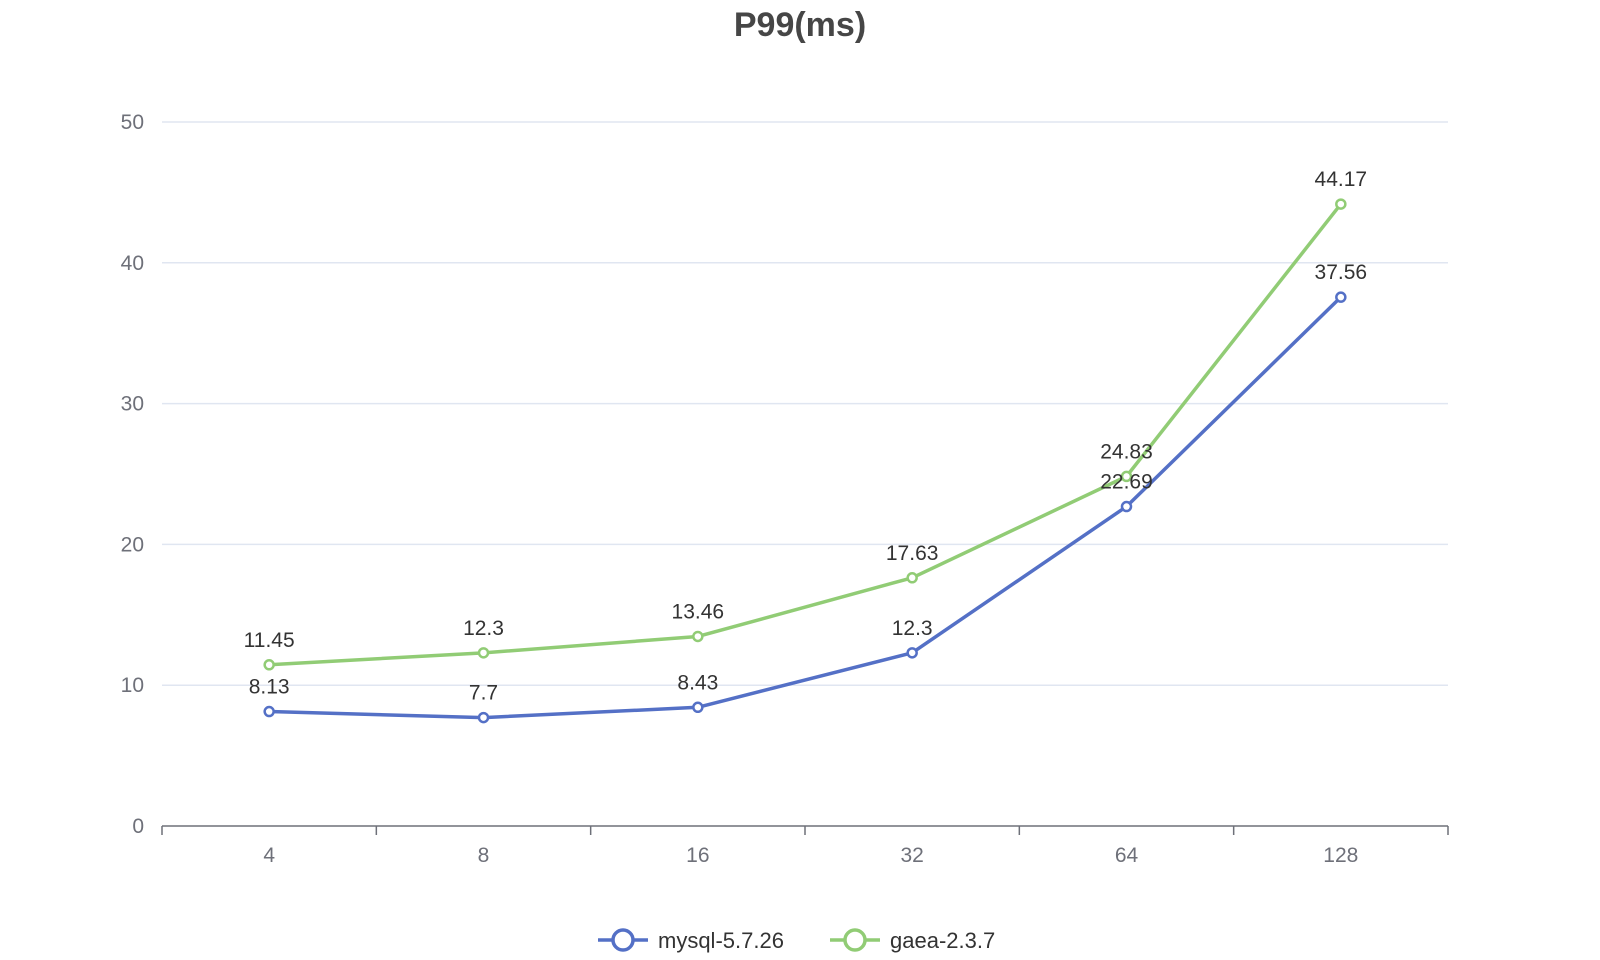 This screenshot has width=1600, height=960. I want to click on y-tick-label: 40, so click(132, 263).